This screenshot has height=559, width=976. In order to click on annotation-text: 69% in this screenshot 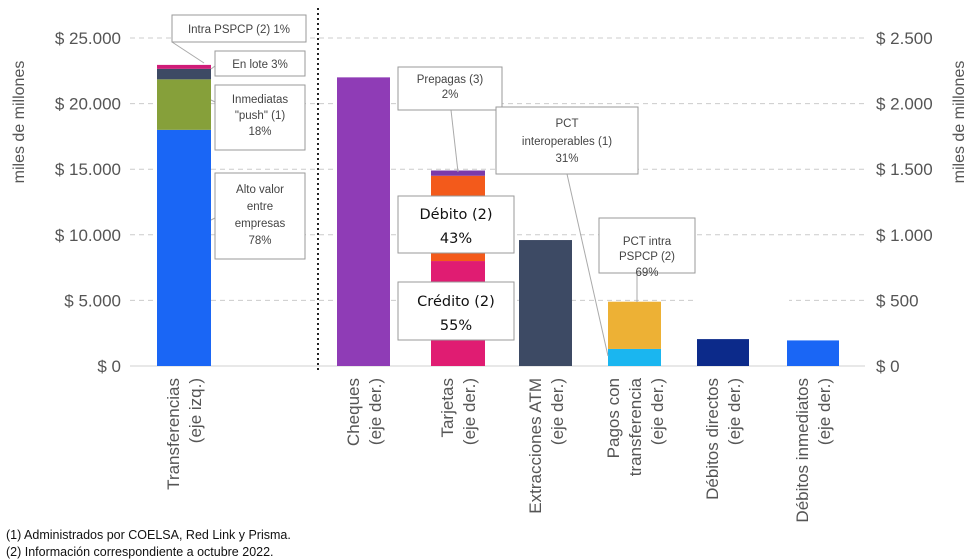, I will do `click(646, 273)`.